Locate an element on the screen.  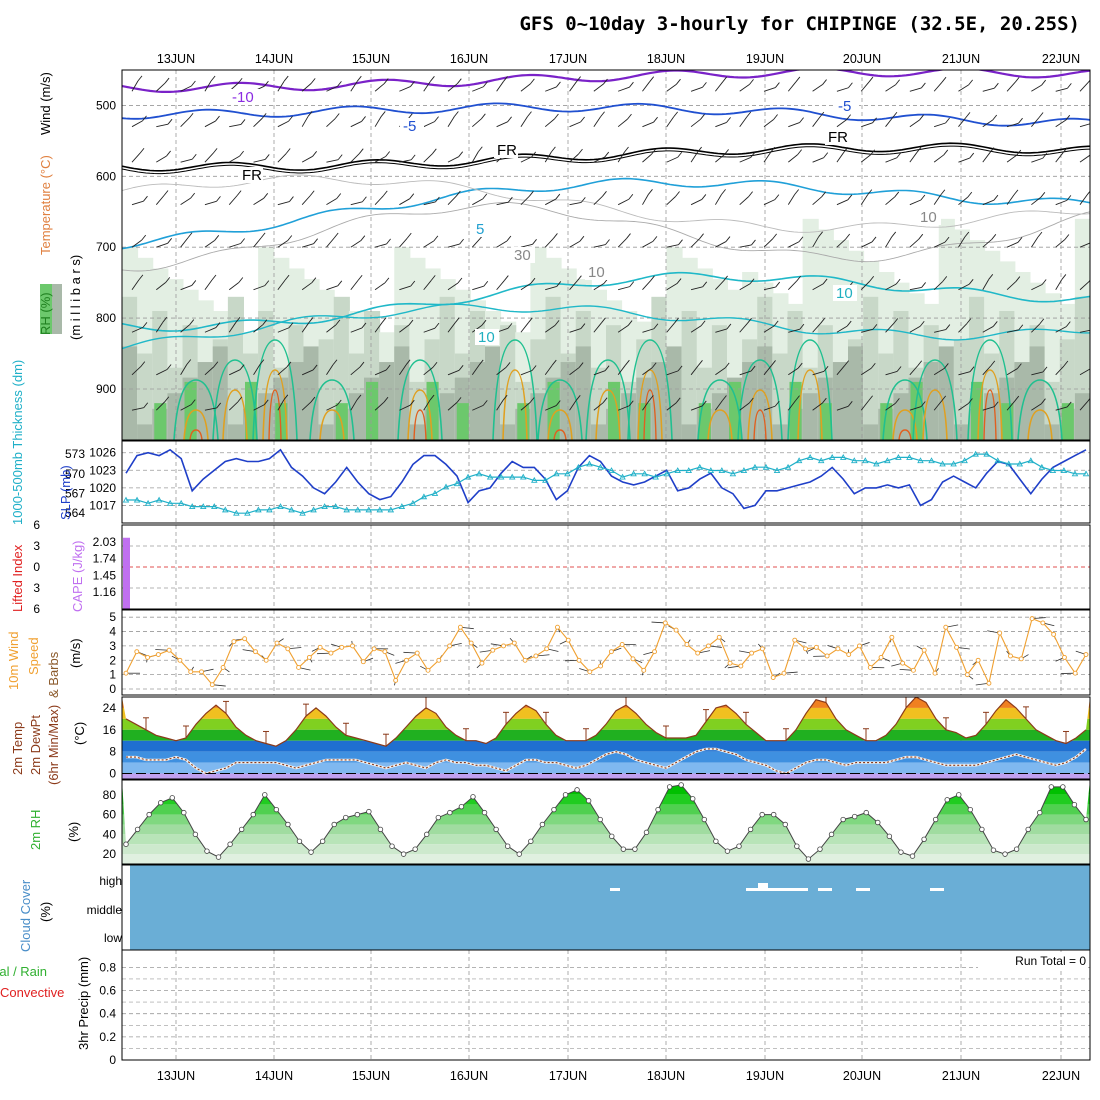
ytick-label-rh: 80 is located at coordinates (110, 795).